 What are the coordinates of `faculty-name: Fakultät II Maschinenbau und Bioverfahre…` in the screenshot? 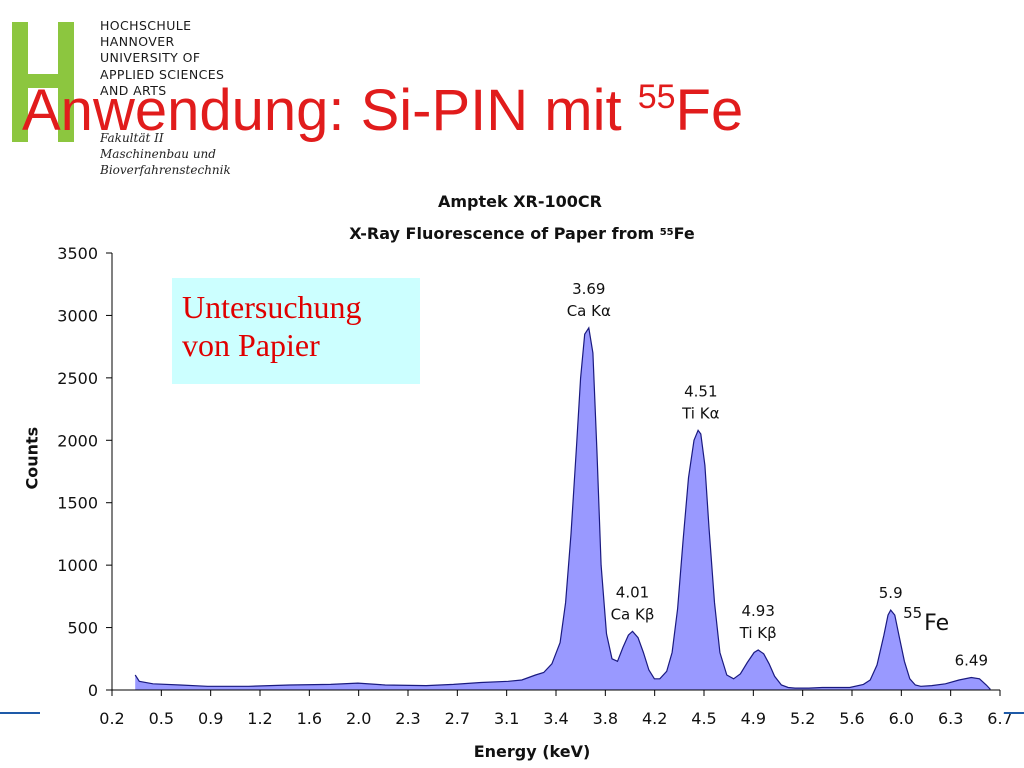 It's located at (185, 153).